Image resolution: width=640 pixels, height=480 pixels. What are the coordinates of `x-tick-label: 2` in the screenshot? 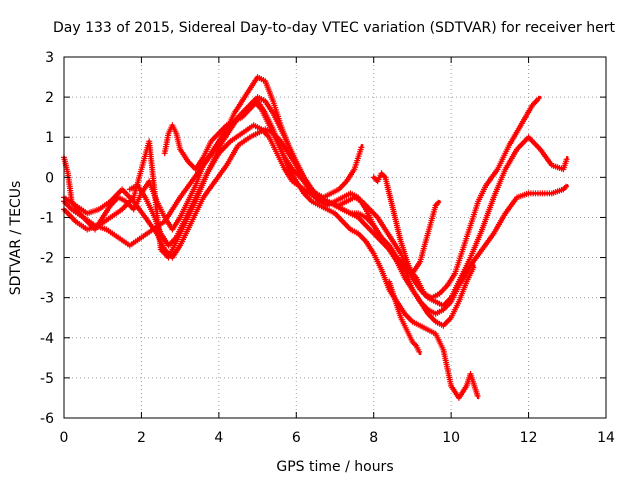 It's located at (141, 438).